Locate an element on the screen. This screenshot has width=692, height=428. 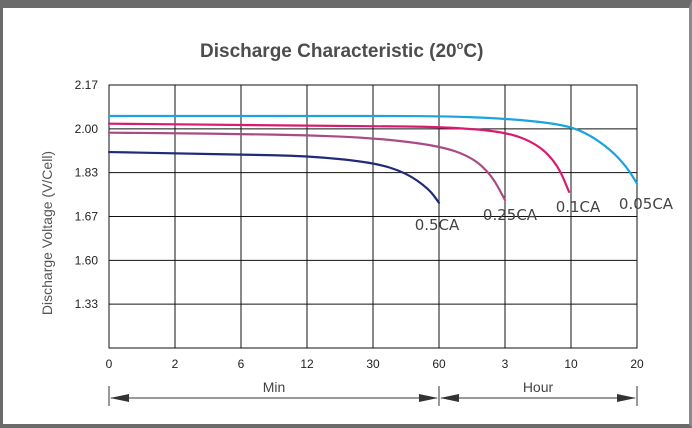
y-tick-label: 1.60 is located at coordinates (87, 260).